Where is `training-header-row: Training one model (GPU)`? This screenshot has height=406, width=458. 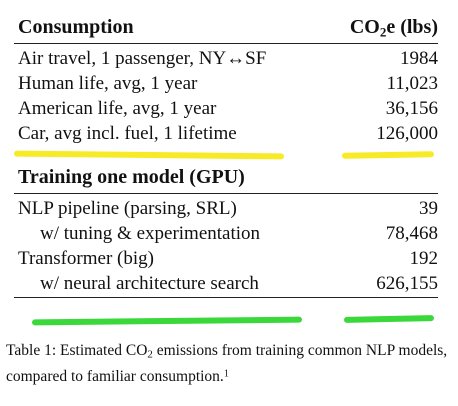 training-header-row: Training one model (GPU) is located at coordinates (226, 177).